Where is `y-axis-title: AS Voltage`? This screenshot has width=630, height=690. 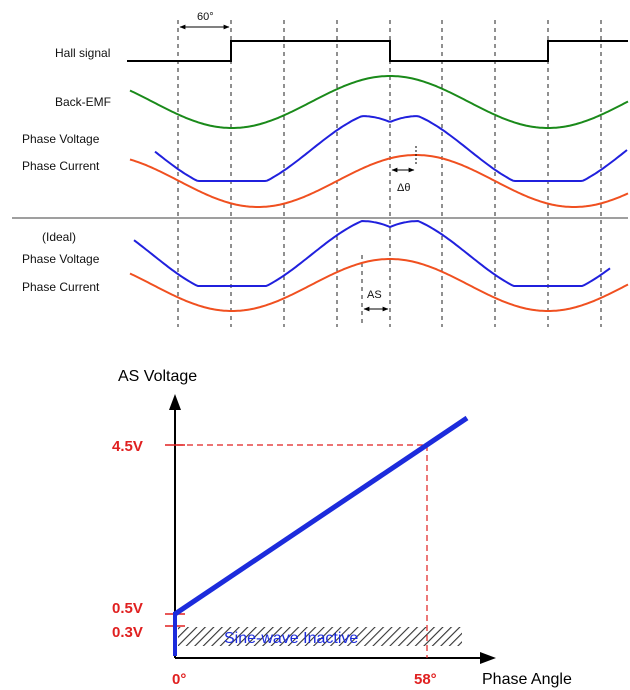
y-axis-title: AS Voltage is located at coordinates (157, 376).